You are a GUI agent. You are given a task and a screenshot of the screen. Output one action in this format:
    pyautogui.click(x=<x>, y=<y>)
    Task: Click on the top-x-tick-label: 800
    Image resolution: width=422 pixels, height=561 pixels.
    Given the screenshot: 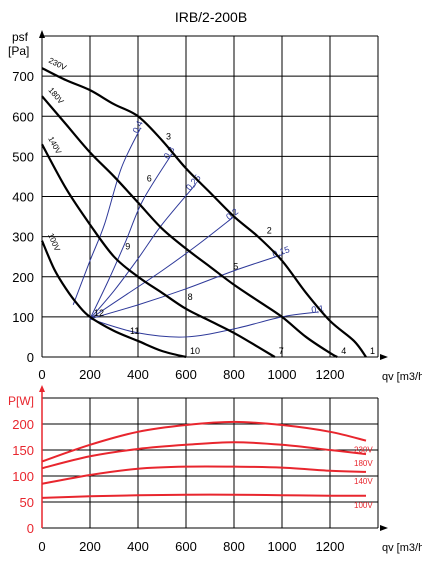 What is the action you would take?
    pyautogui.click(x=234, y=374)
    